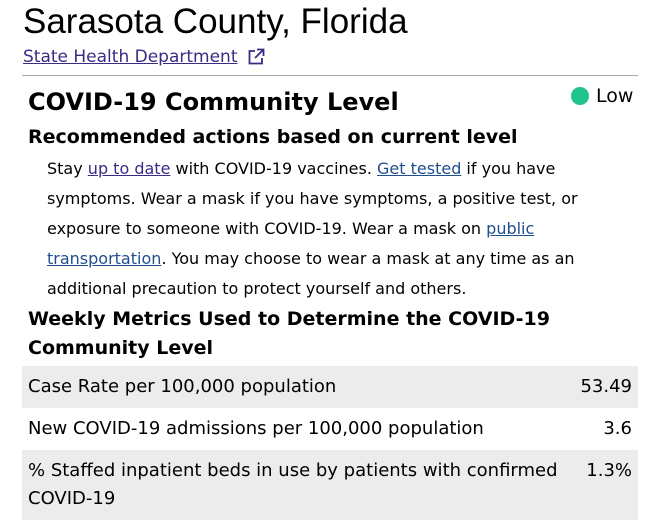 Image resolution: width=660 pixels, height=525 pixels. Describe the element at coordinates (67, 168) in the screenshot. I see `rec-text-part-1: Stay` at that location.